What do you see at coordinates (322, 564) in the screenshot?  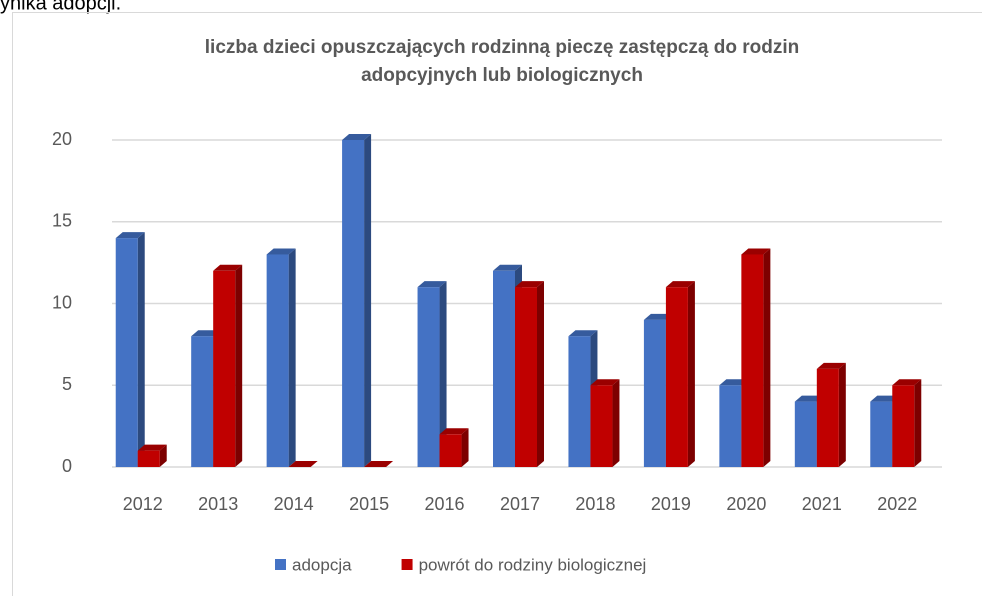 I see `legend-label: adopcja` at bounding box center [322, 564].